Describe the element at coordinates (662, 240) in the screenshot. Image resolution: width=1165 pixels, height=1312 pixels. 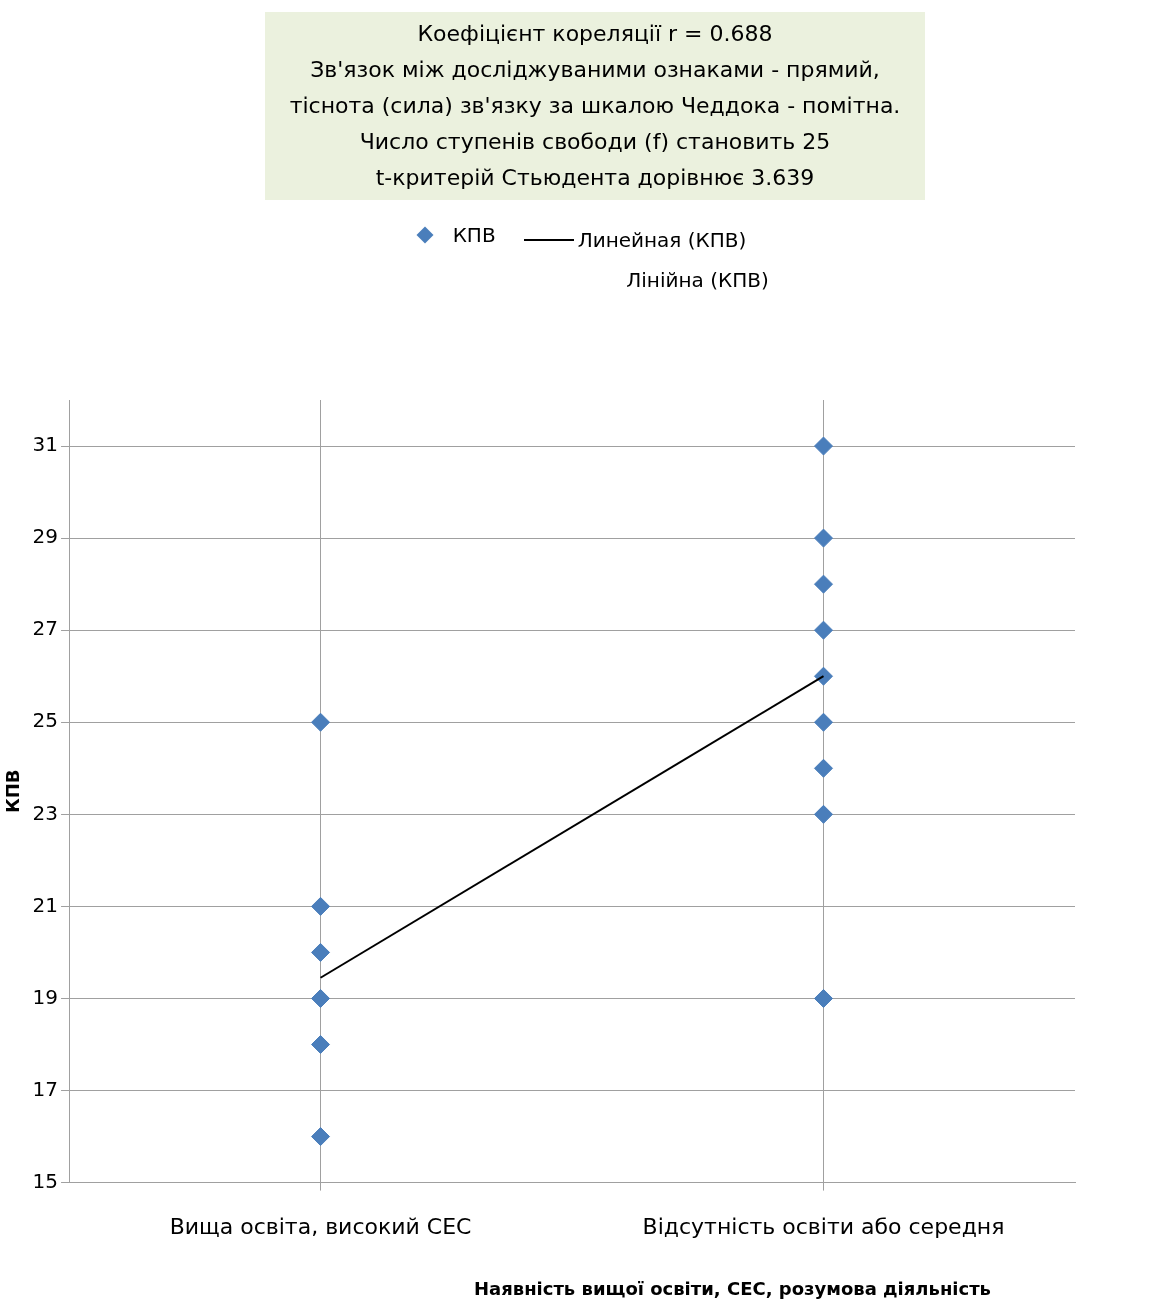
I see `legend-label: Линейная (КПВ)` at that location.